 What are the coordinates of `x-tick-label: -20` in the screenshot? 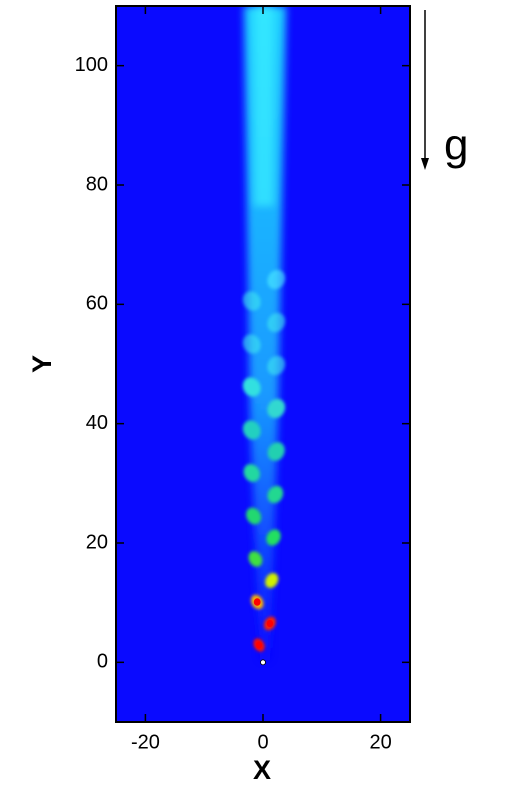 It's located at (145, 742).